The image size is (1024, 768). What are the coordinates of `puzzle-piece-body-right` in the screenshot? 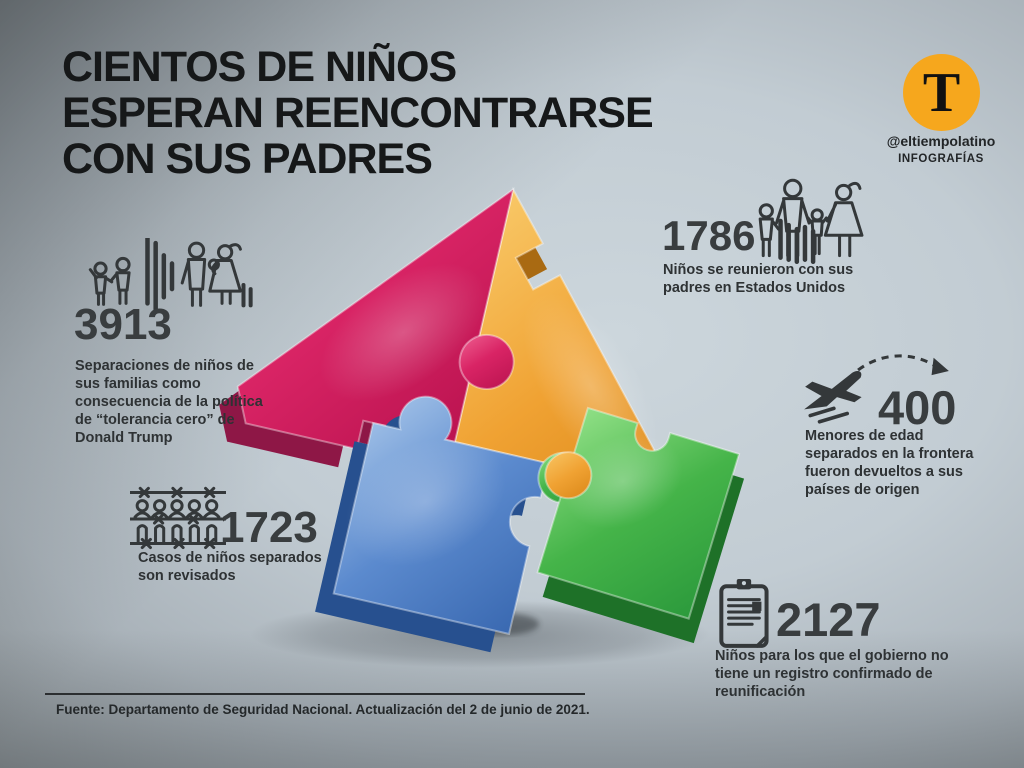 It's located at (640, 525).